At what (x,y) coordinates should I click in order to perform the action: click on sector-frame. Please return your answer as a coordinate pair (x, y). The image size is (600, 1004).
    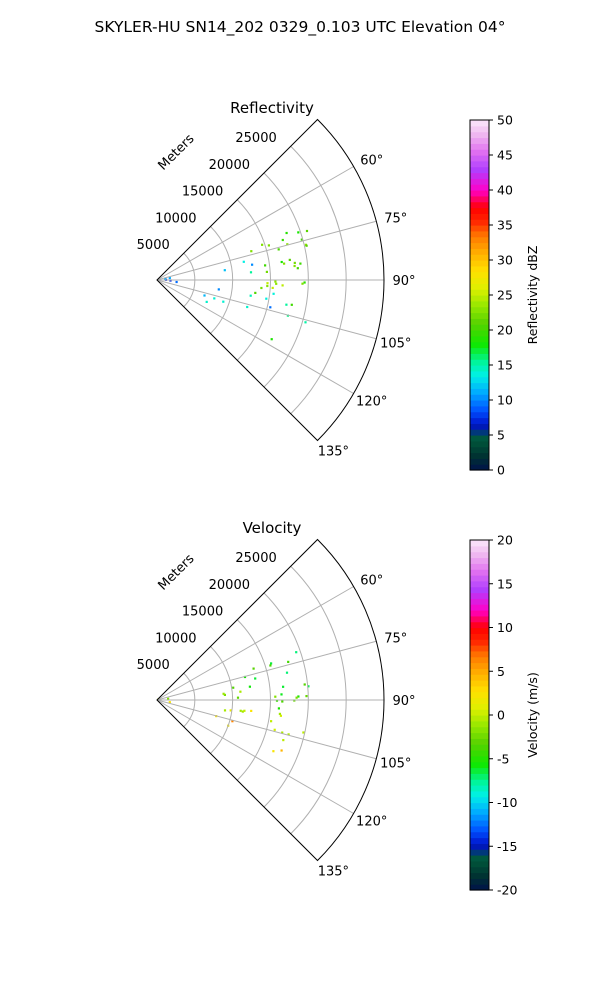
    Looking at the image, I should click on (270, 700).